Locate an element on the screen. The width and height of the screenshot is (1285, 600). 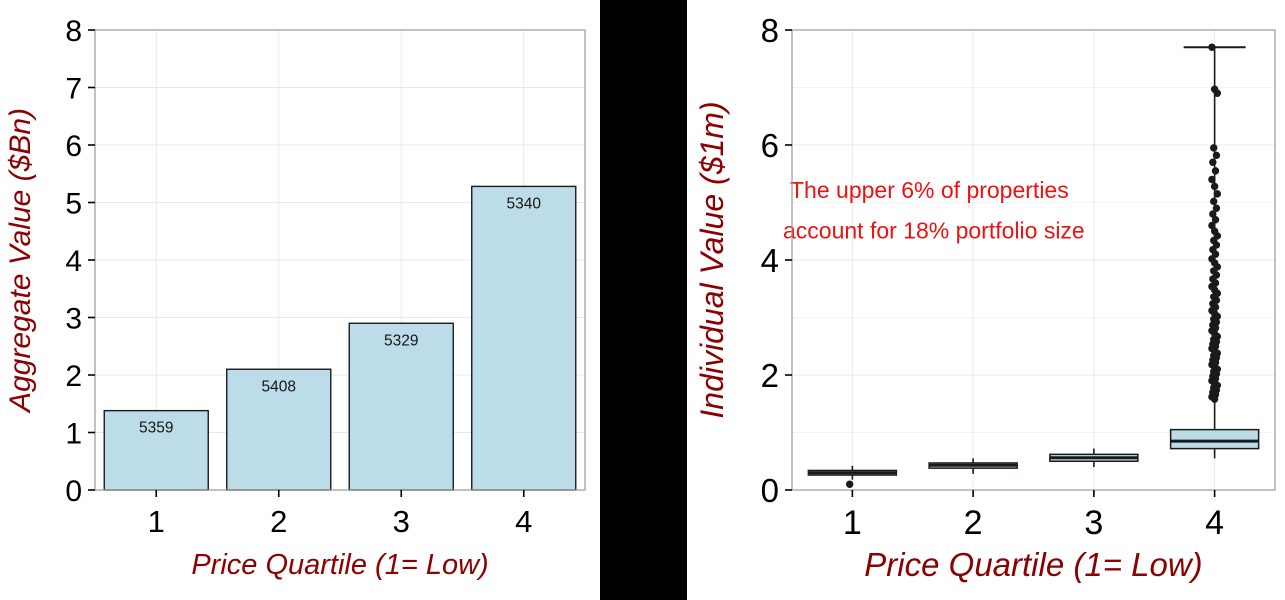
y-tick-label: 3 is located at coordinates (73, 318).